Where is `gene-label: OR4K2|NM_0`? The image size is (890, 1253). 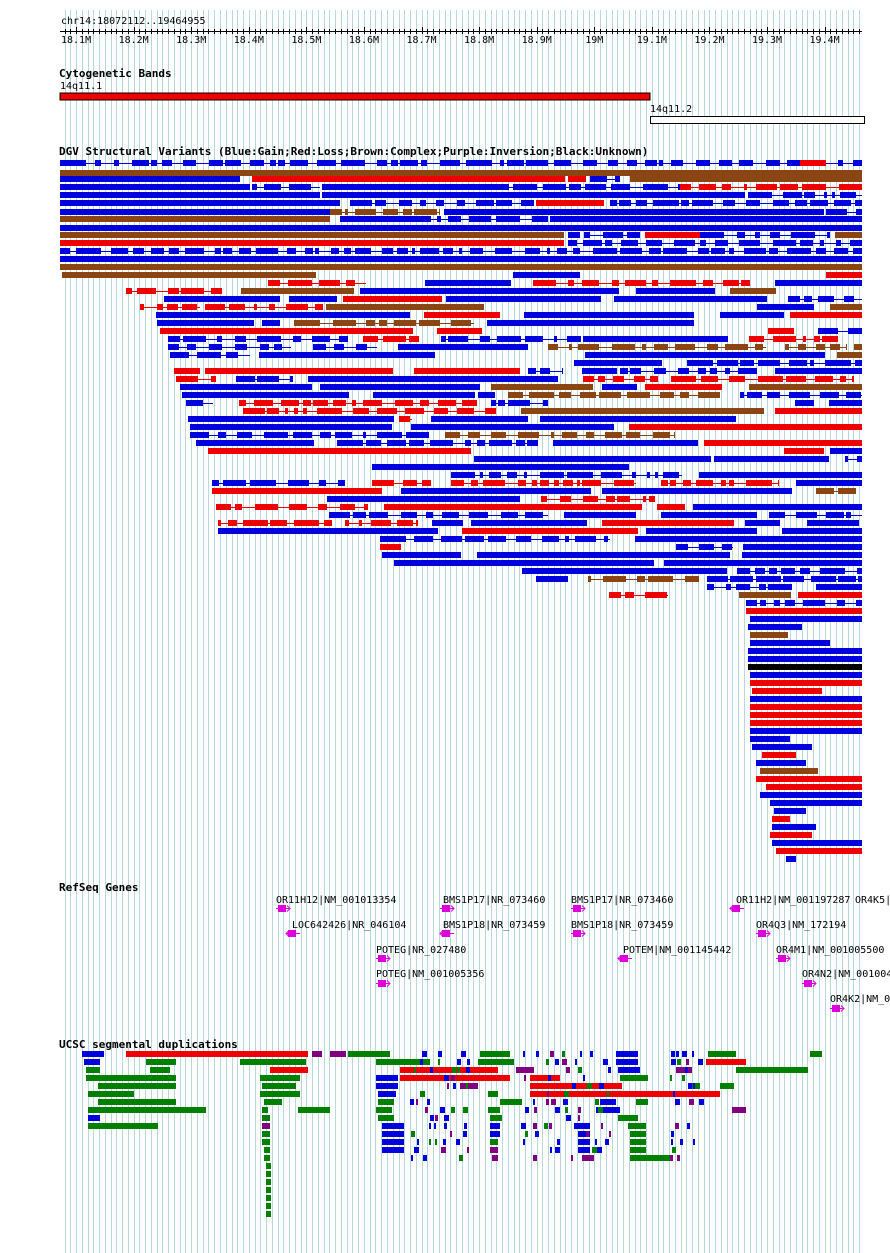 gene-label: OR4K2|NM_0 is located at coordinates (860, 999).